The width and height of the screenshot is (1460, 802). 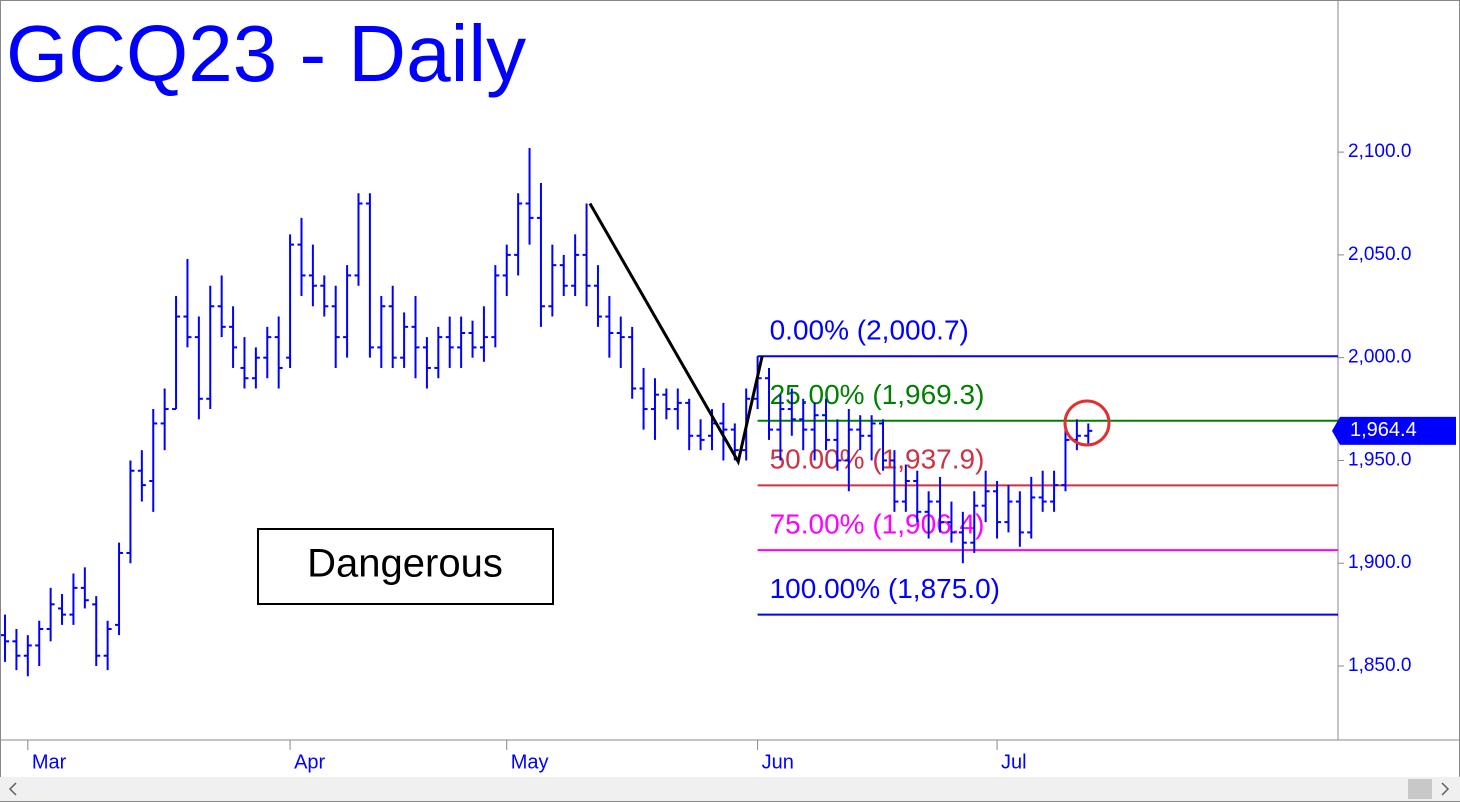 I want to click on x-tick-label: Apr, so click(x=309, y=762).